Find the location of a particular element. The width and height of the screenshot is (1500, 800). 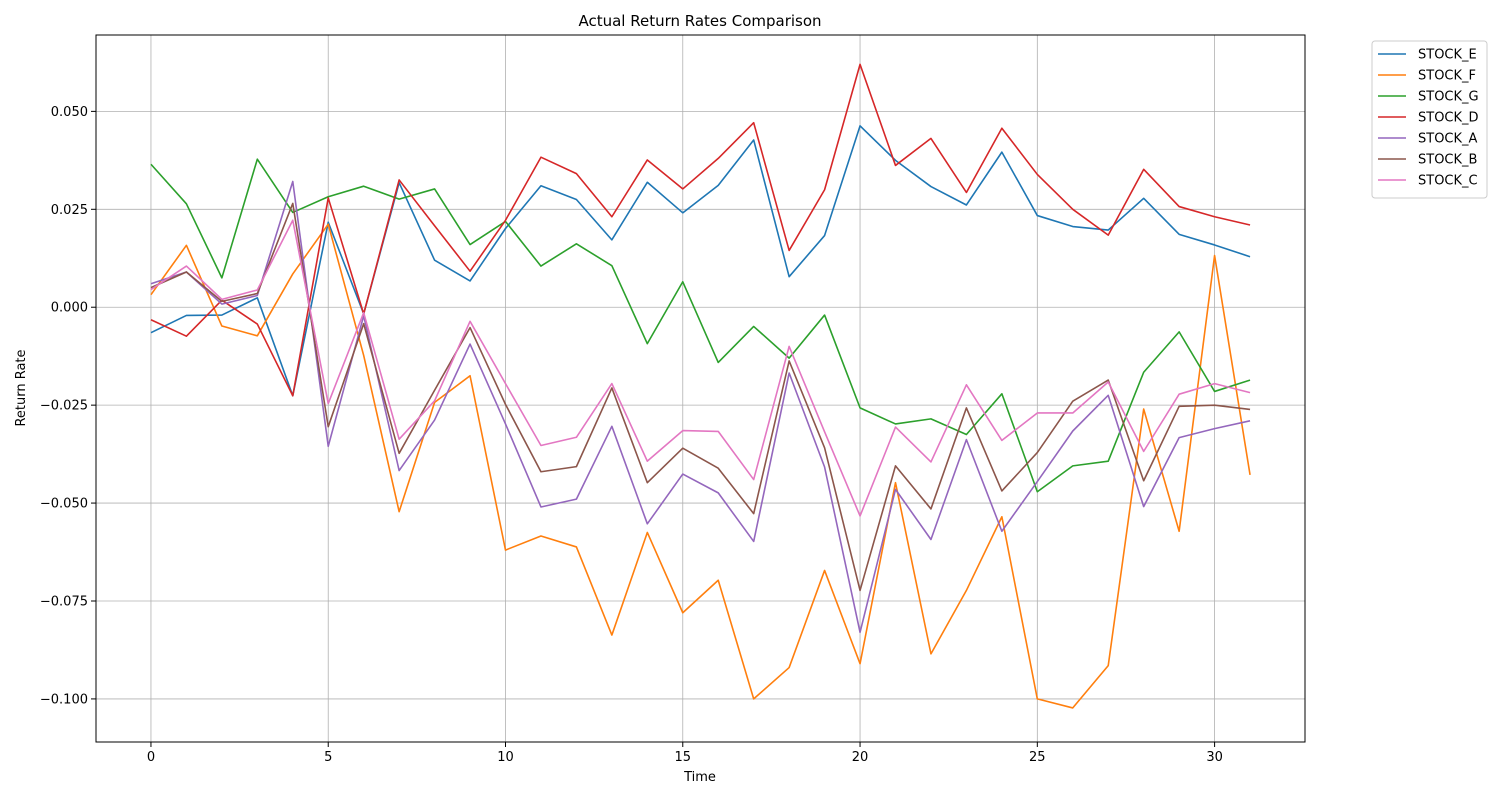

x-axis-label: Time is located at coordinates (699, 777).